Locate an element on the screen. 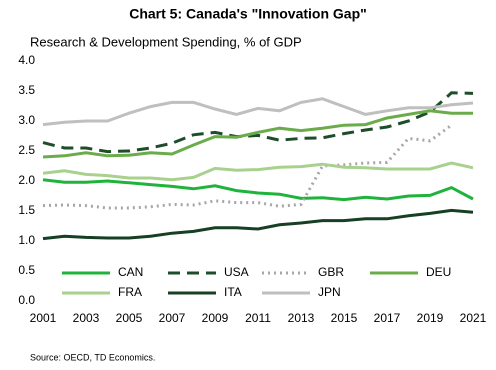 This screenshot has width=496, height=370. x-tick-label: 2011 is located at coordinates (258, 318).